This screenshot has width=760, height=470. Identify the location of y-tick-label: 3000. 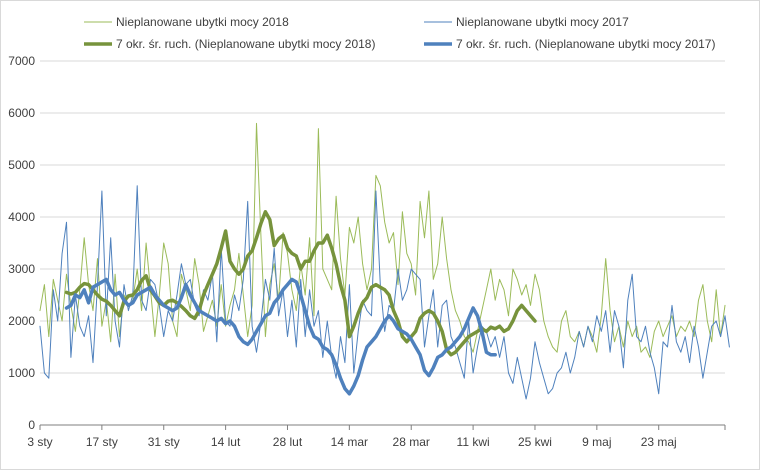
(21, 269).